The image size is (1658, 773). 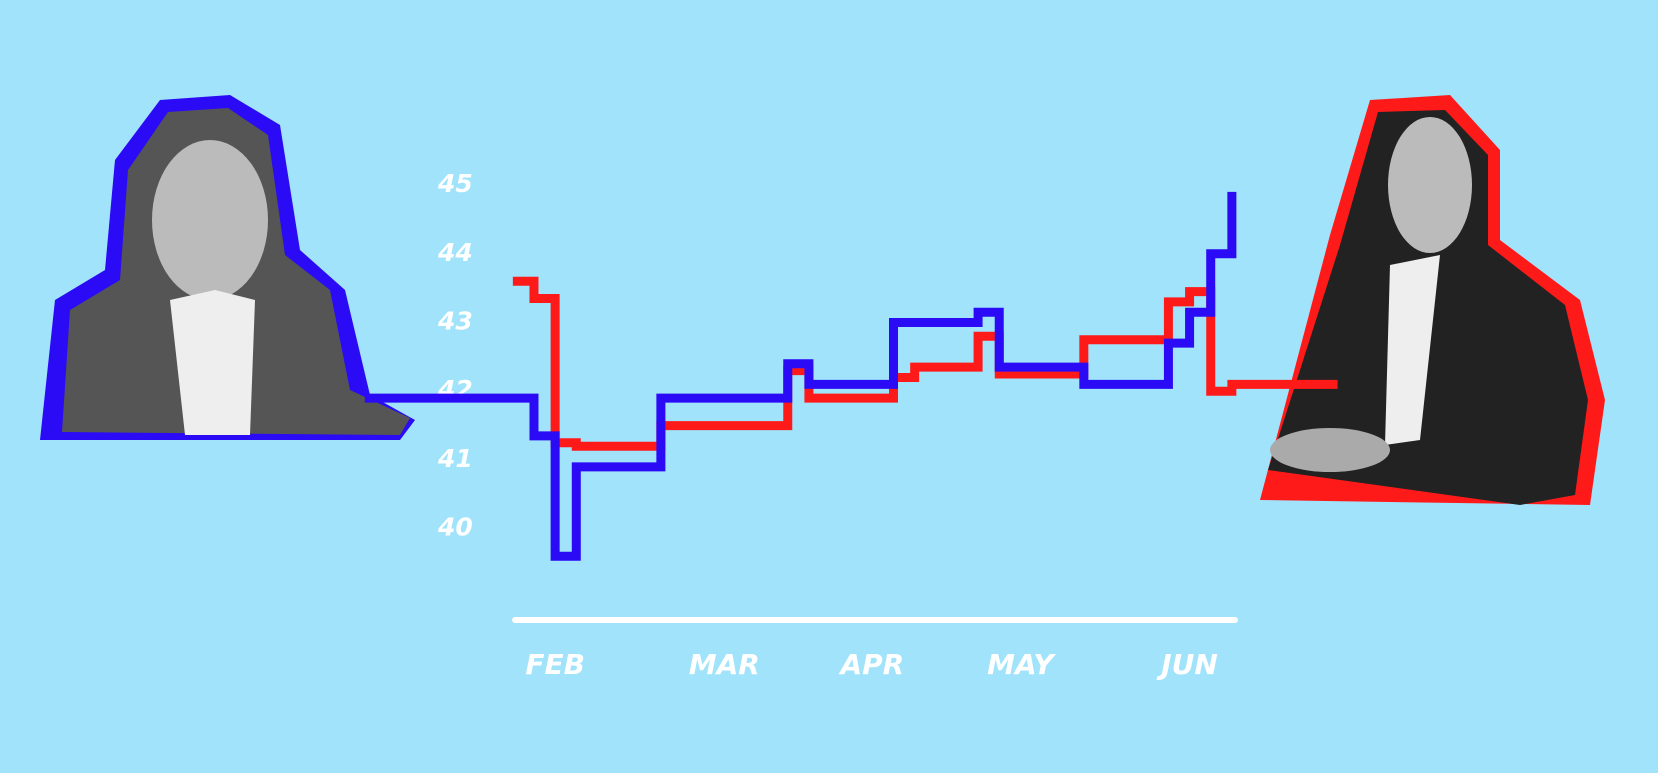 I want to click on x-tick-label: JUN, so click(x=1187, y=664).